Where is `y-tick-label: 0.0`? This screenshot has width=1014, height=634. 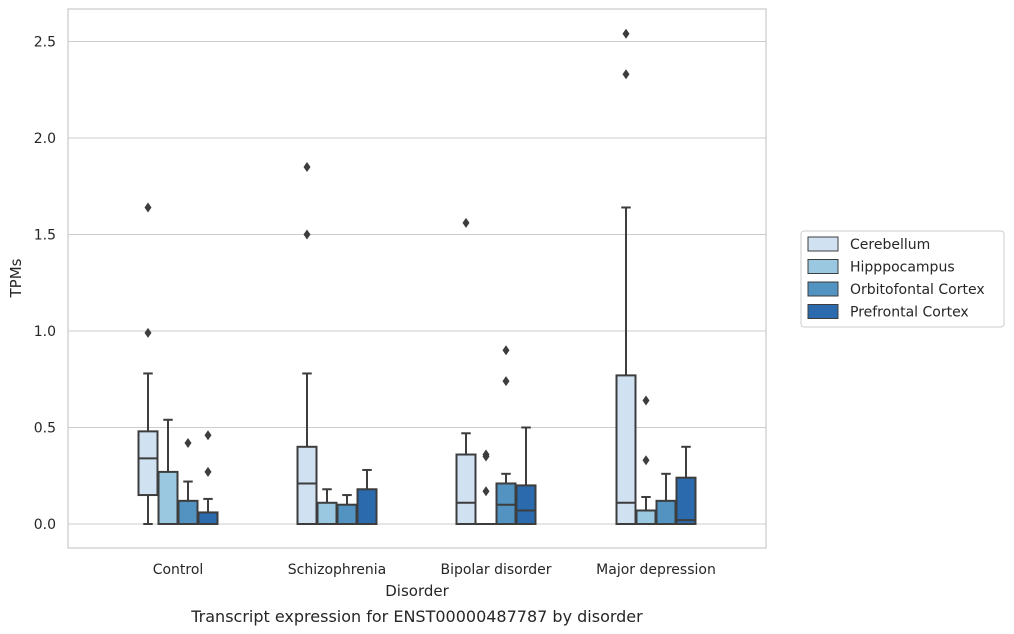
y-tick-label: 0.0 is located at coordinates (45, 525).